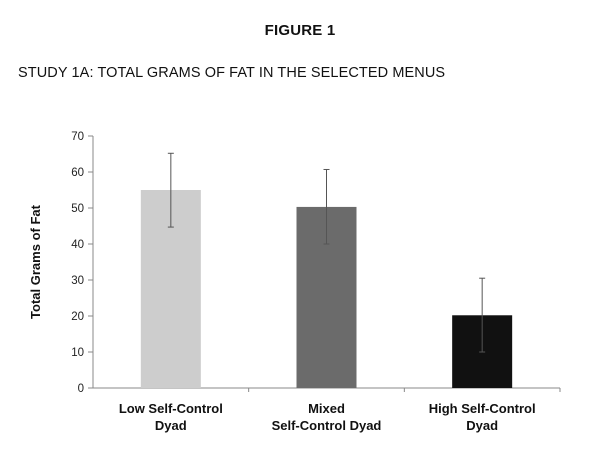  What do you see at coordinates (35, 261) in the screenshot?
I see `y-axis-label: Total Grams of Fat` at bounding box center [35, 261].